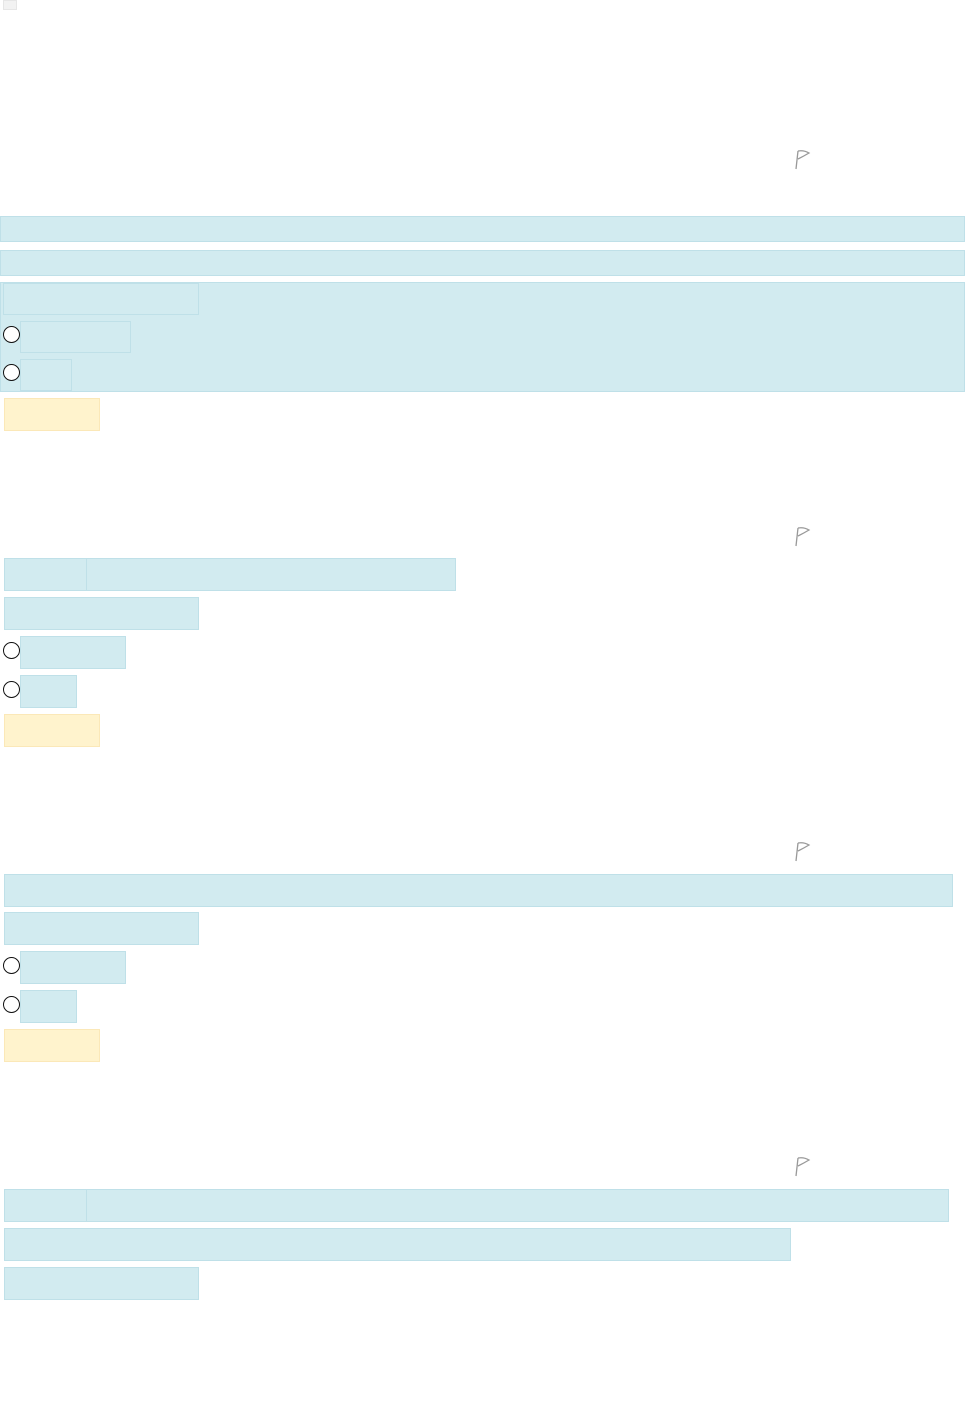  What do you see at coordinates (10, 5) in the screenshot?
I see `corner-icon` at bounding box center [10, 5].